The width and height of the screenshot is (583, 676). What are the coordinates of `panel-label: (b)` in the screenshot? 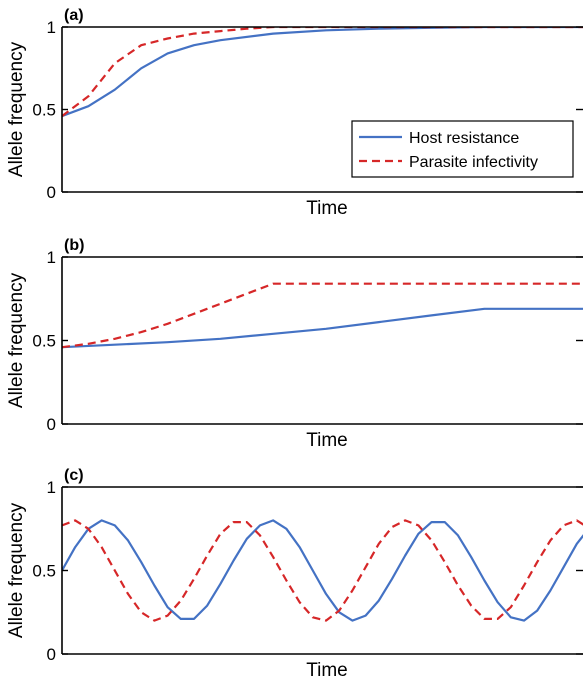 It's located at (74, 245).